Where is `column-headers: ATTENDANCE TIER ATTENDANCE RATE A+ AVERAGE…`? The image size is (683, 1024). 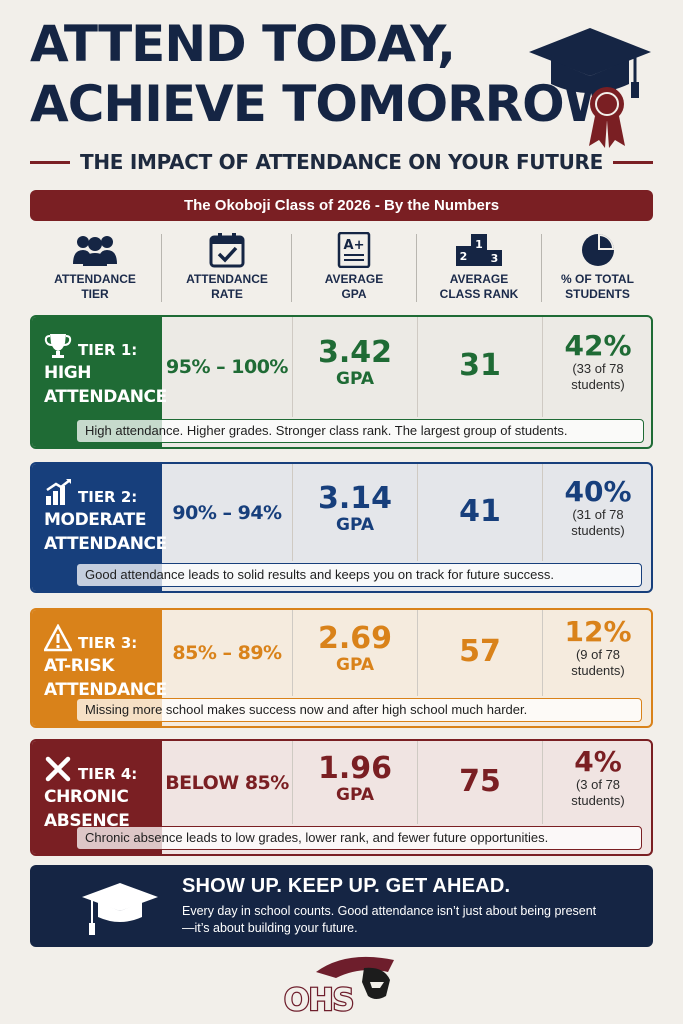
column-headers: ATTENDANCE TIER ATTENDANCE RATE A+ AVERAGE… is located at coordinates (341, 267).